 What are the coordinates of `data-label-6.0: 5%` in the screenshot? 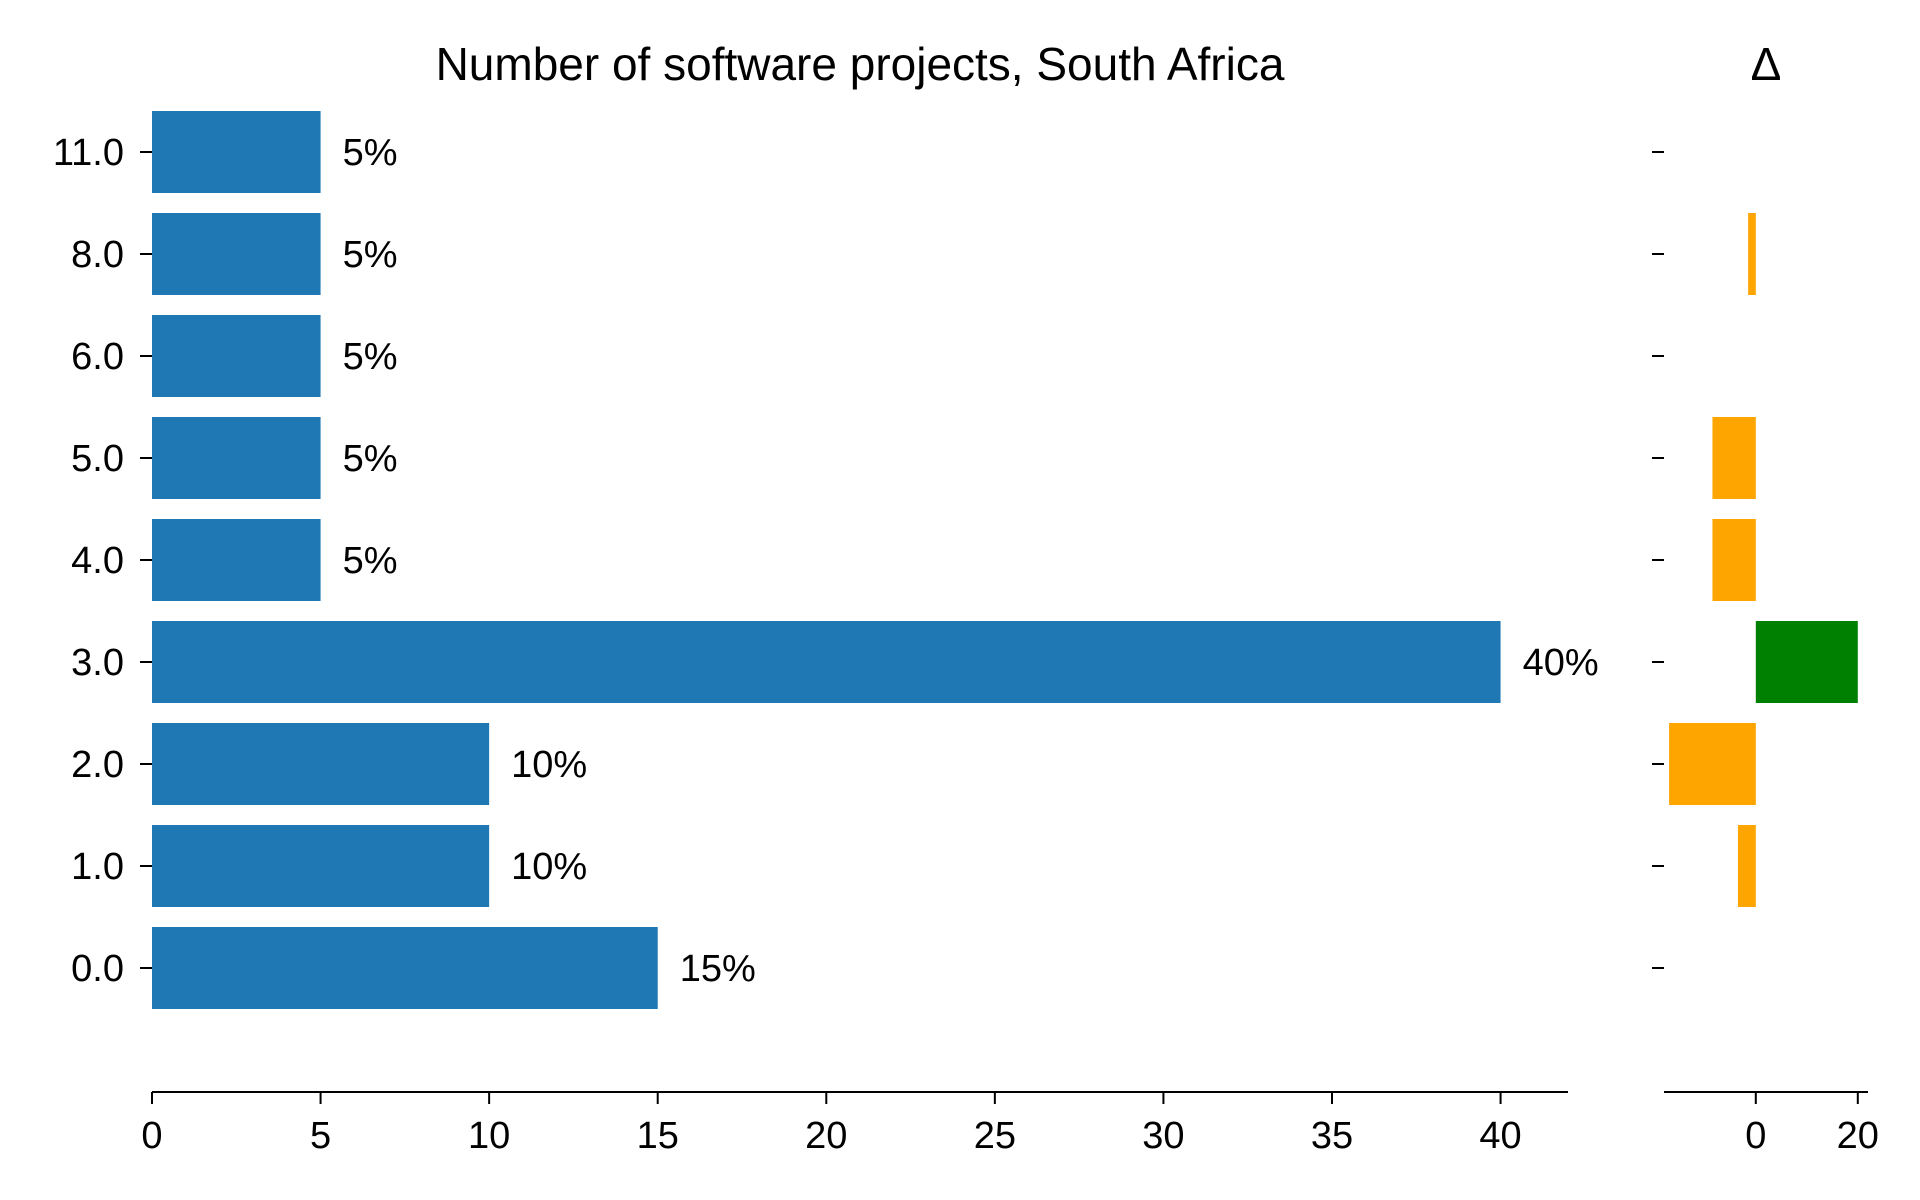 It's located at (370, 357).